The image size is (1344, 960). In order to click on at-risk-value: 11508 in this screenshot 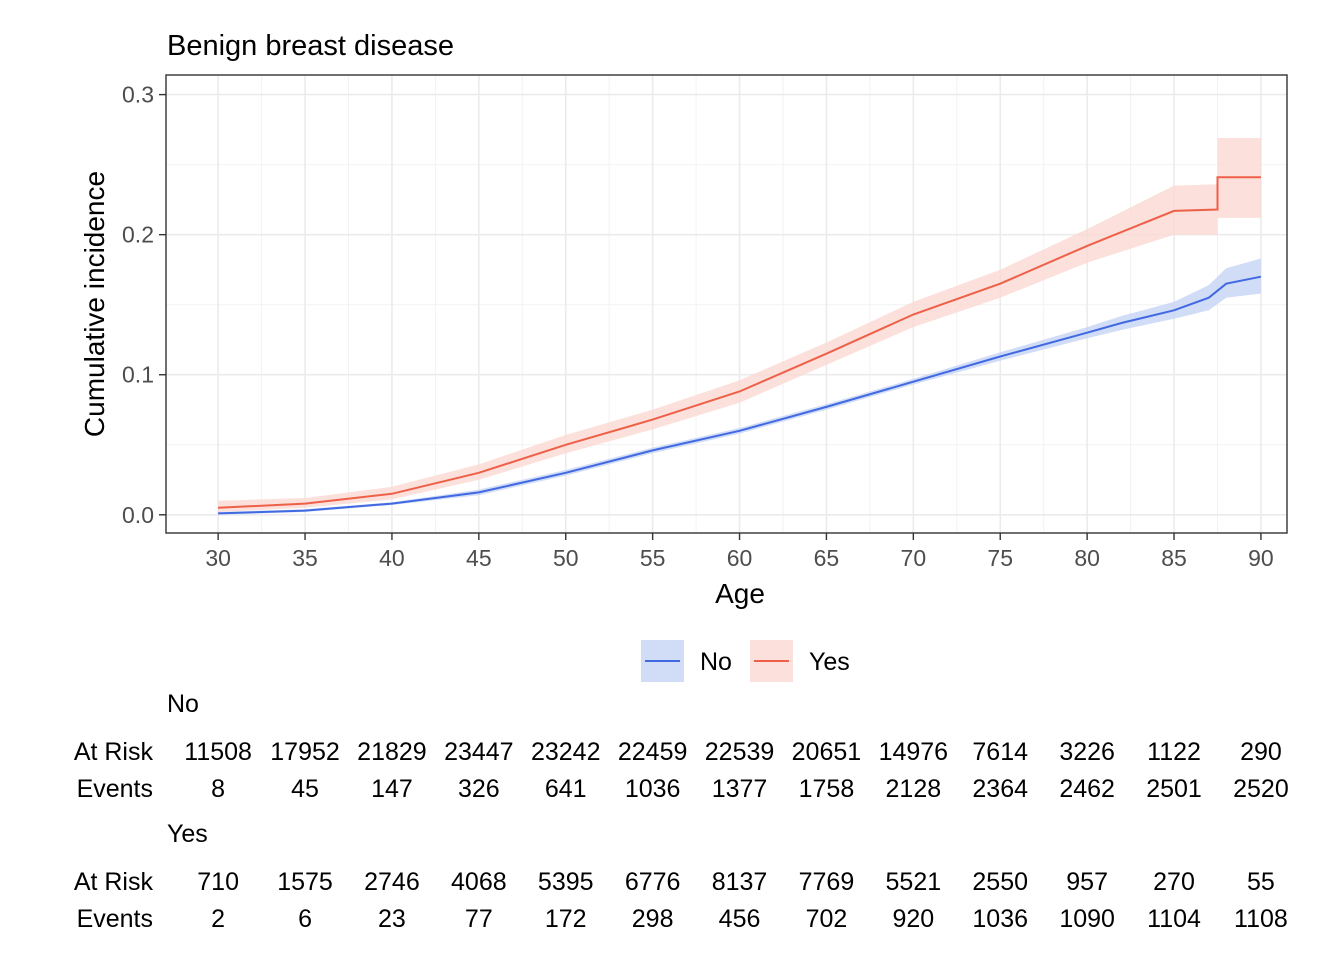, I will do `click(218, 752)`.